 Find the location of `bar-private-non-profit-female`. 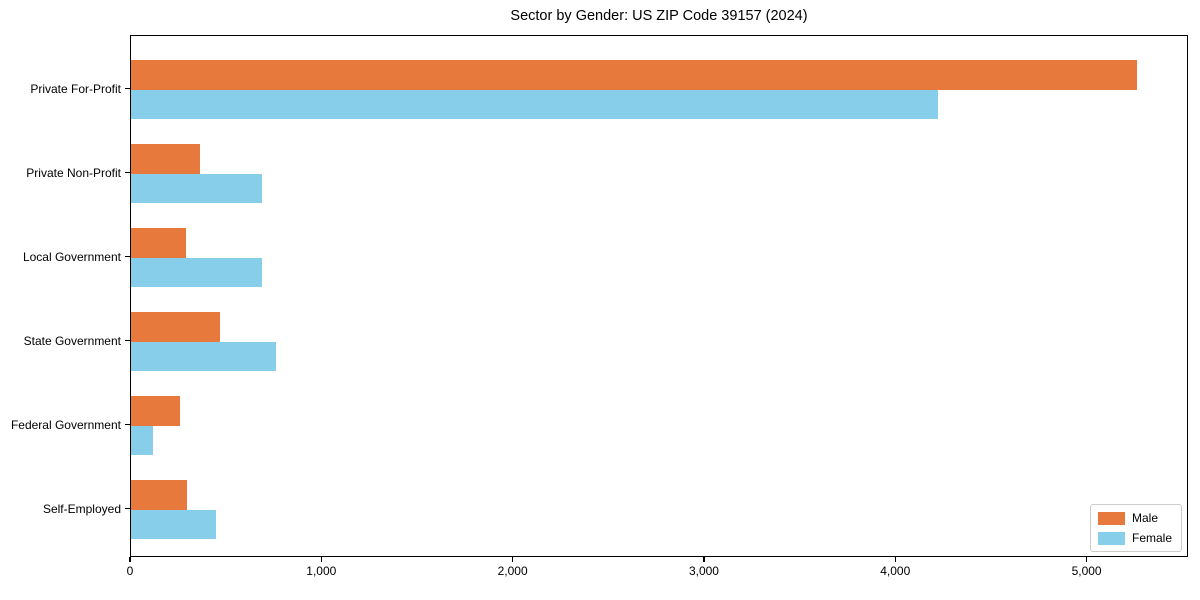

bar-private-non-profit-female is located at coordinates (197, 188).